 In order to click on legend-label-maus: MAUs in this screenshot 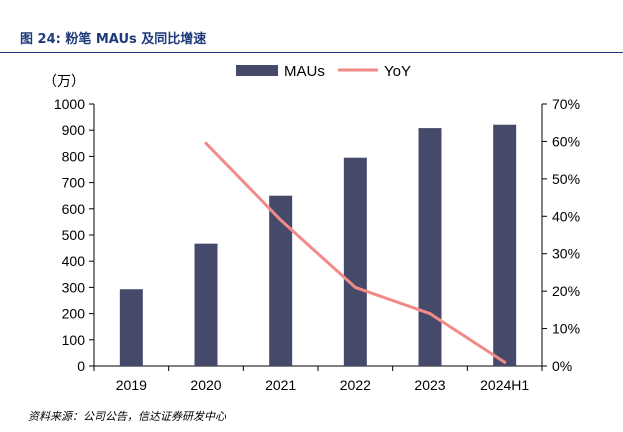, I will do `click(304, 71)`.